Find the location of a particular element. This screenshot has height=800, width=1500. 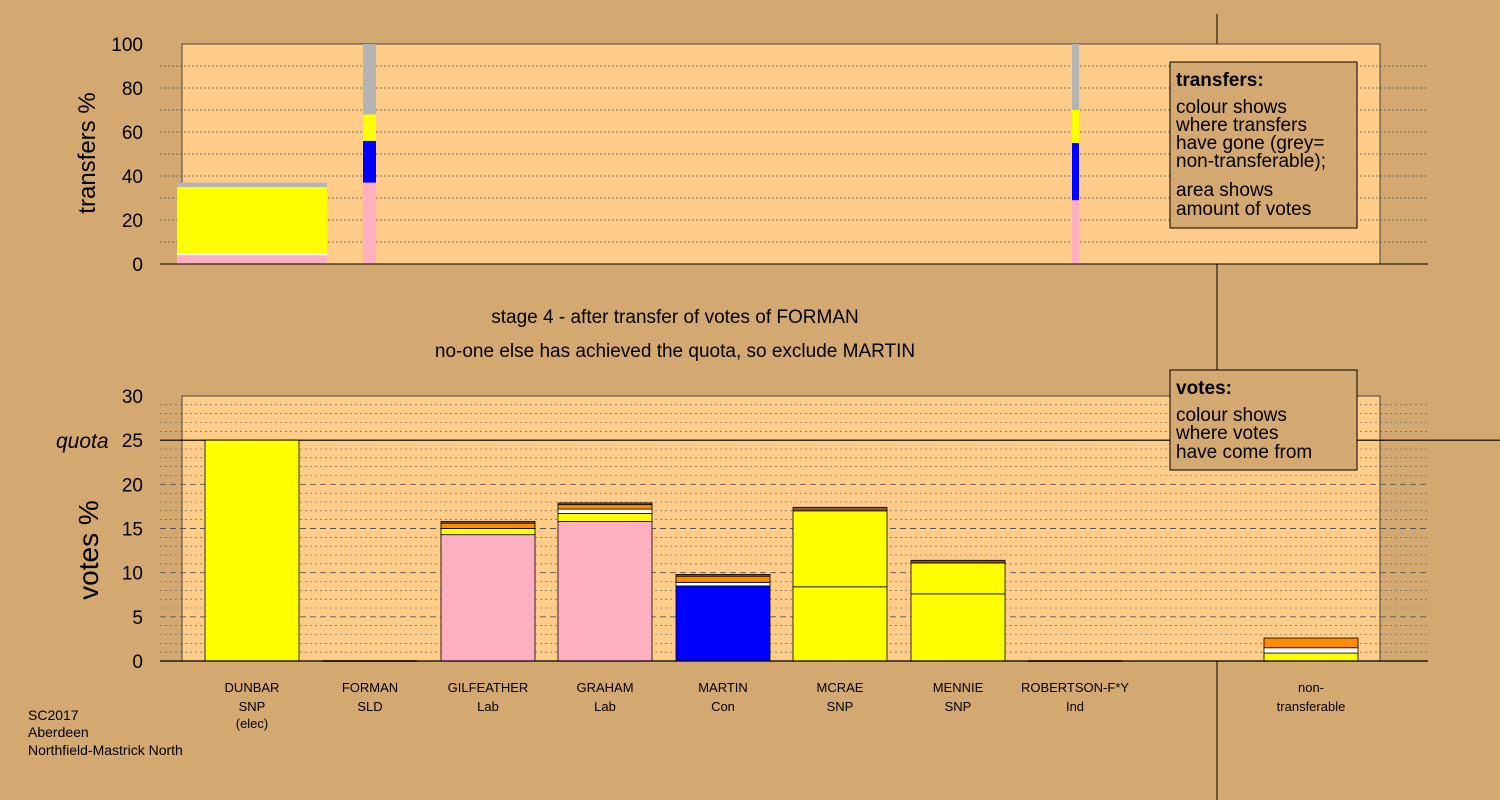

candidate-name-label: GILFEATHER is located at coordinates (488, 687).